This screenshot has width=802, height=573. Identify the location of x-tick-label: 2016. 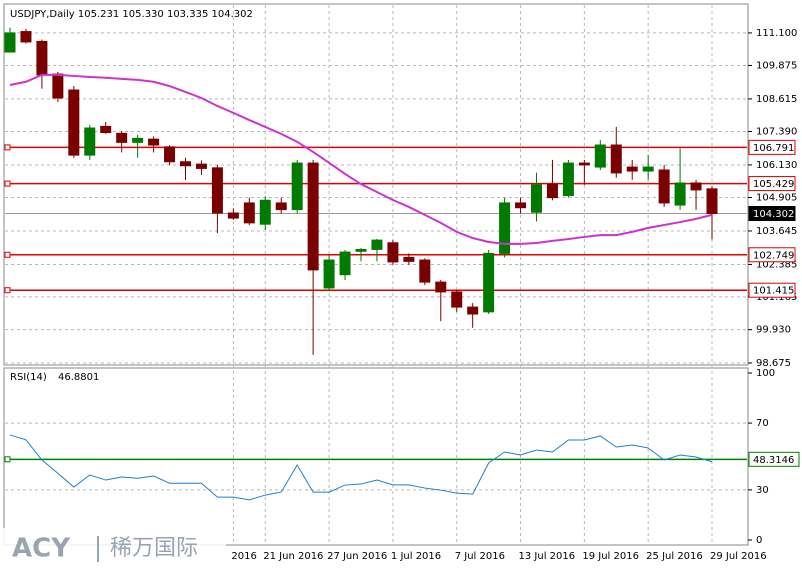
(243, 556).